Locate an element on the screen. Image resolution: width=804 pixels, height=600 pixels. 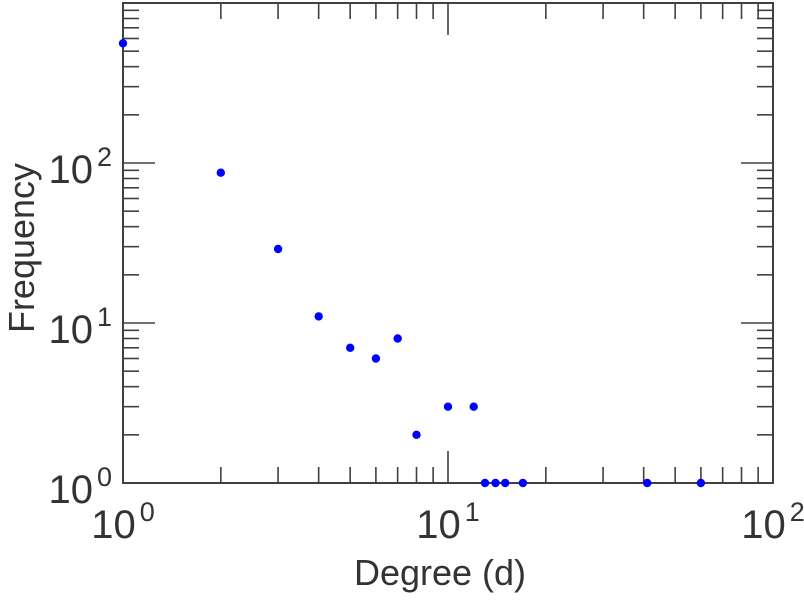
y-tick-label: 10 0 is located at coordinates (80, 487).